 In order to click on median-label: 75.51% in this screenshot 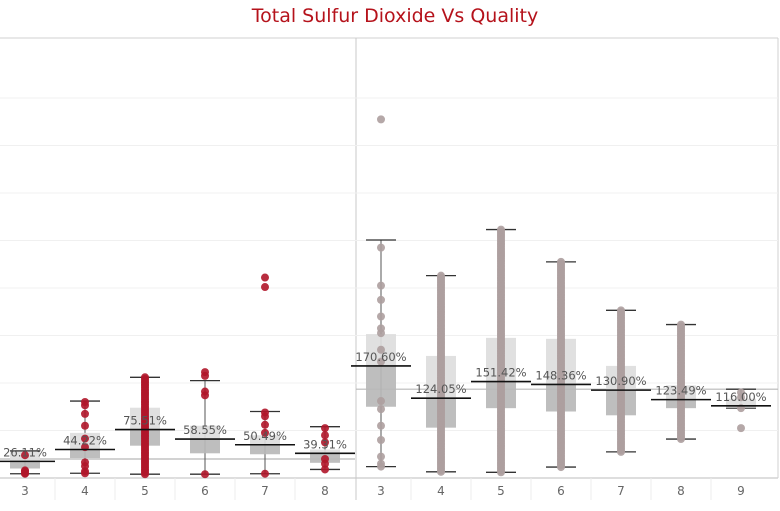, I will do `click(145, 421)`.